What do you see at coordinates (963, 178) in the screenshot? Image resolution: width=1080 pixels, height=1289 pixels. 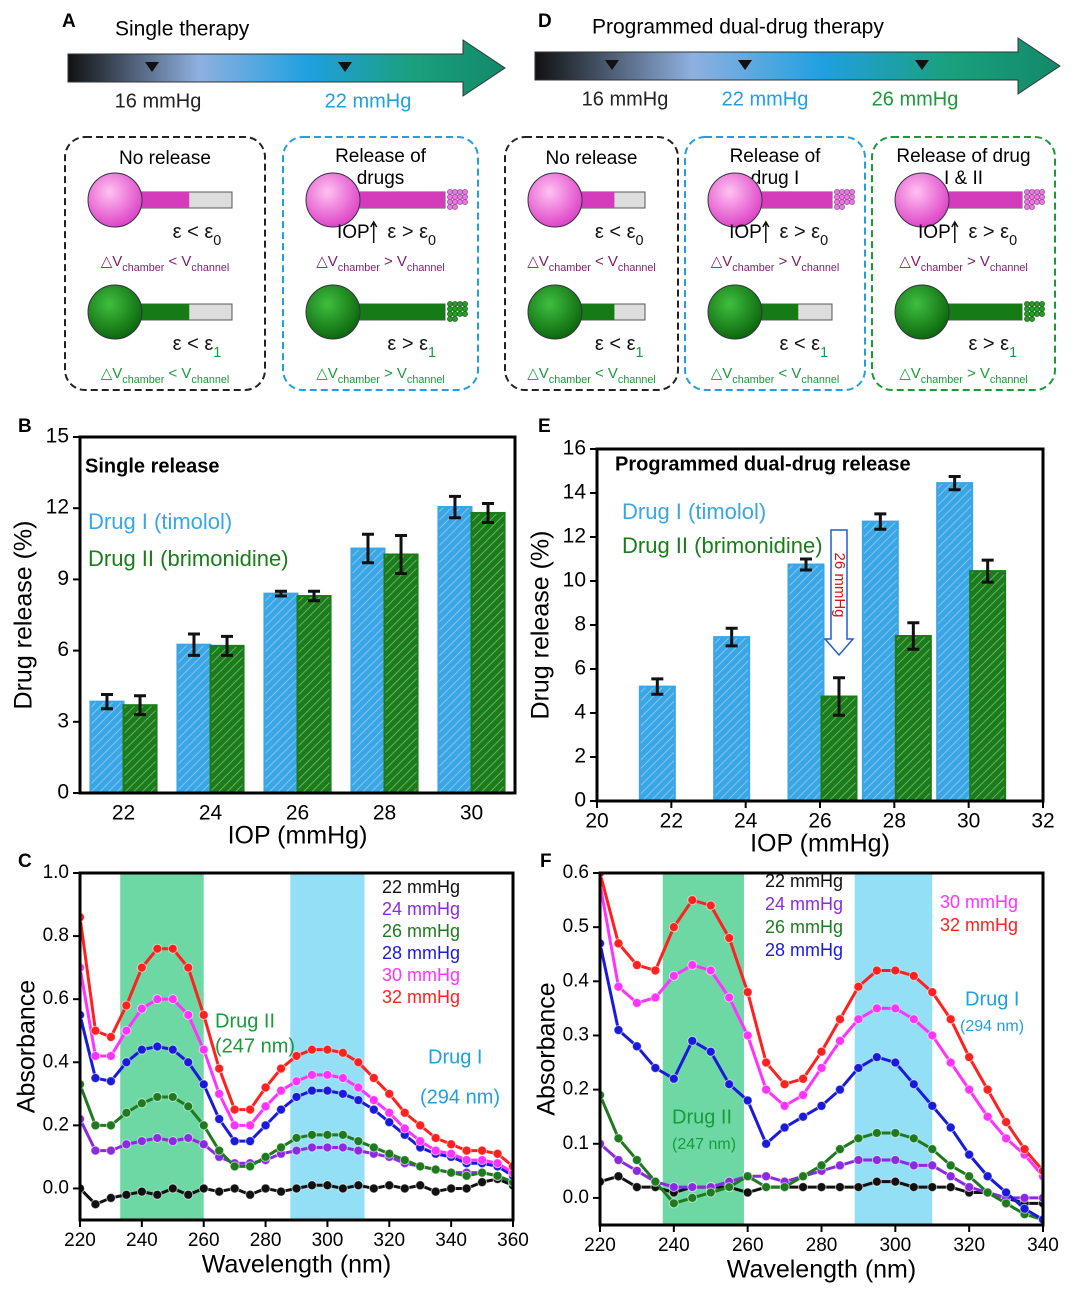 I see `stage-title: I & II` at bounding box center [963, 178].